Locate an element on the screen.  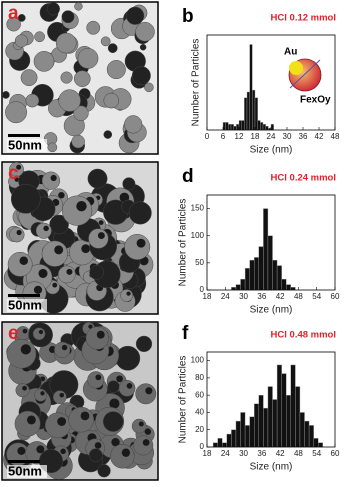
x-tick-label: 36 is located at coordinates (261, 296).